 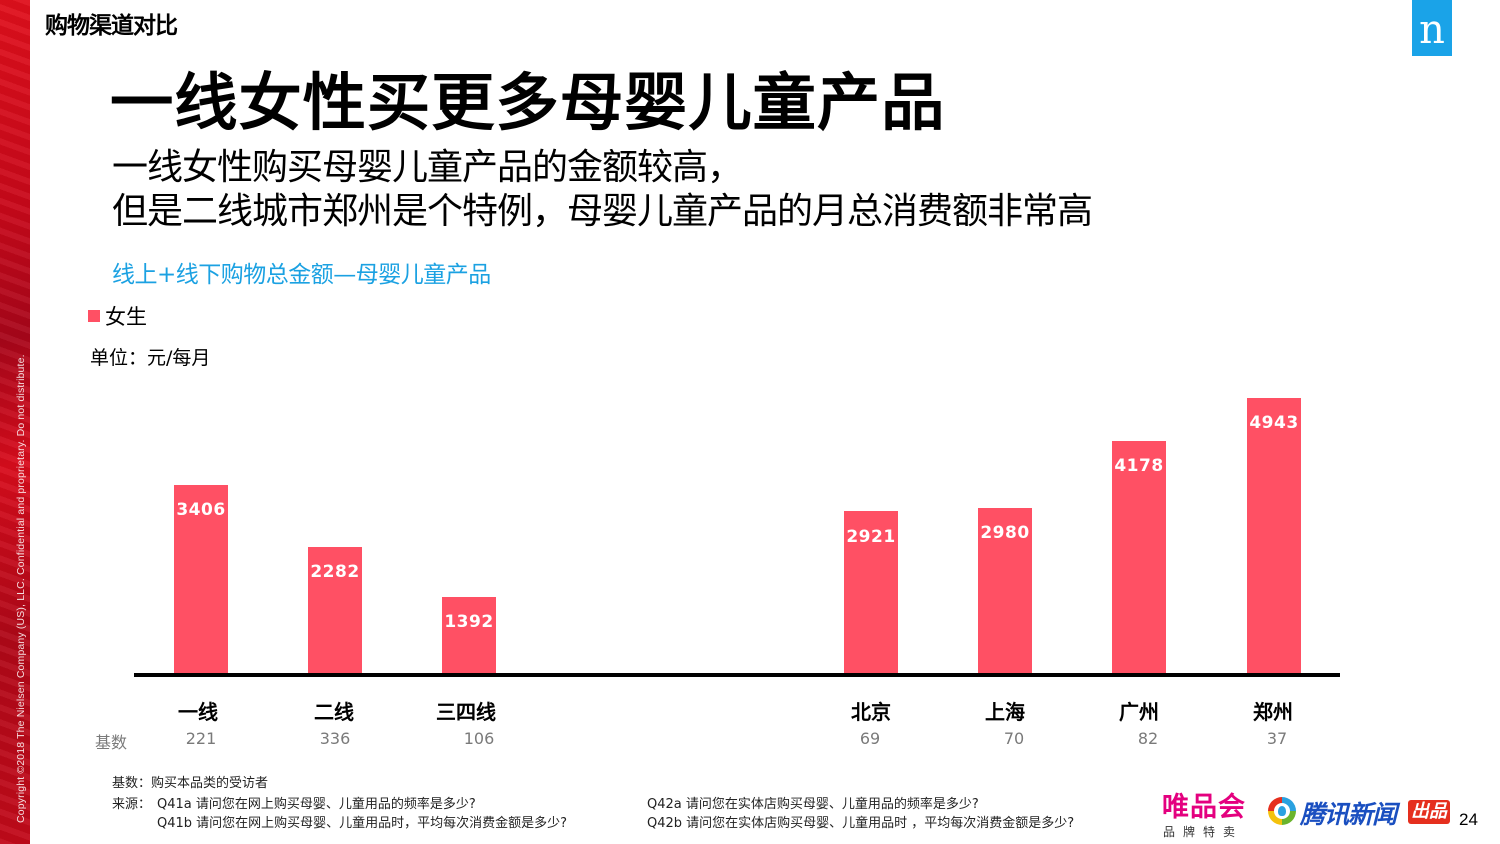 What do you see at coordinates (427, 167) in the screenshot?
I see `subtitle-line-1: 一线女性购买母婴儿童产品的金额较高，` at bounding box center [427, 167].